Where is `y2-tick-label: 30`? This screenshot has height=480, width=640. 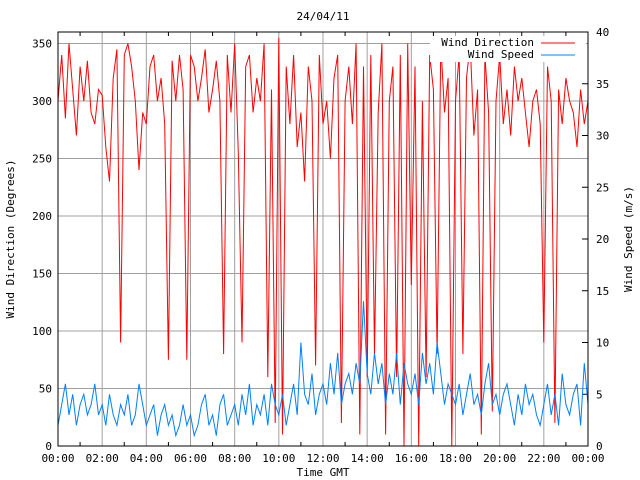 y2-tick-label: 30 is located at coordinates (602, 136).